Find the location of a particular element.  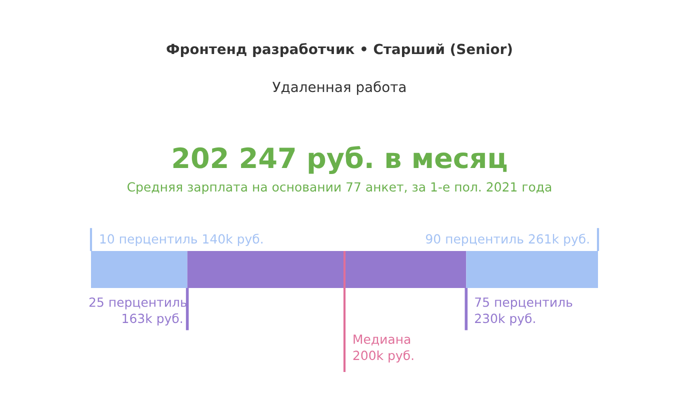

text: 75 перцентиль 230k руб. is located at coordinates (523, 312).